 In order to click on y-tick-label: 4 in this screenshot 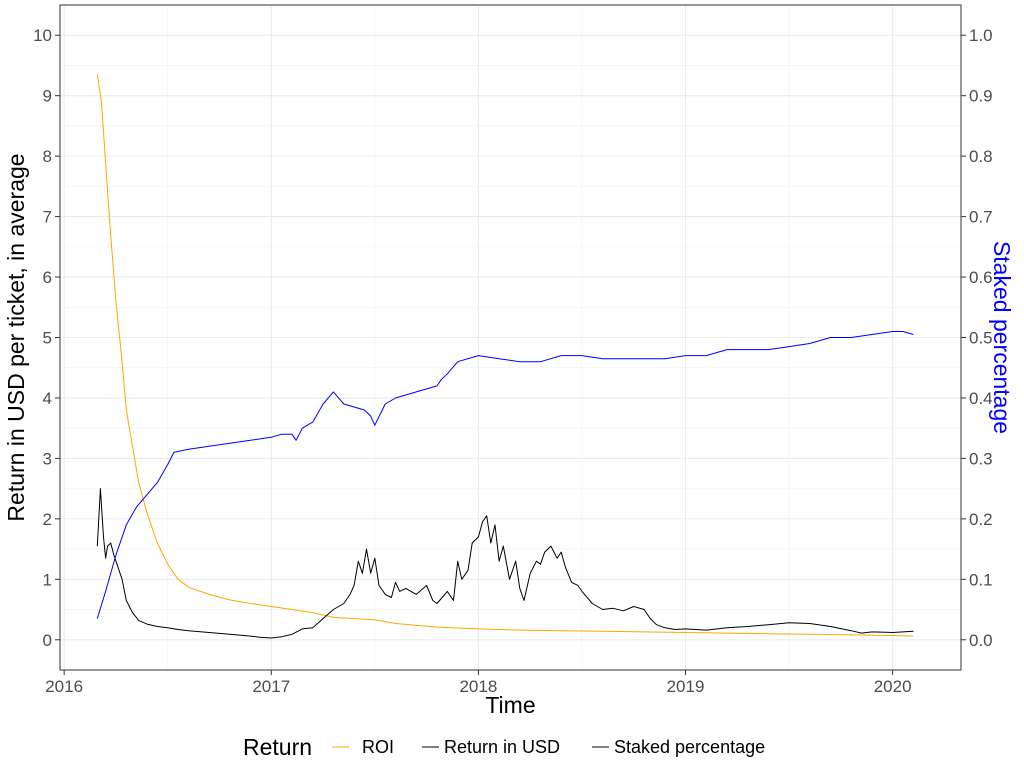, I will do `click(47, 398)`.